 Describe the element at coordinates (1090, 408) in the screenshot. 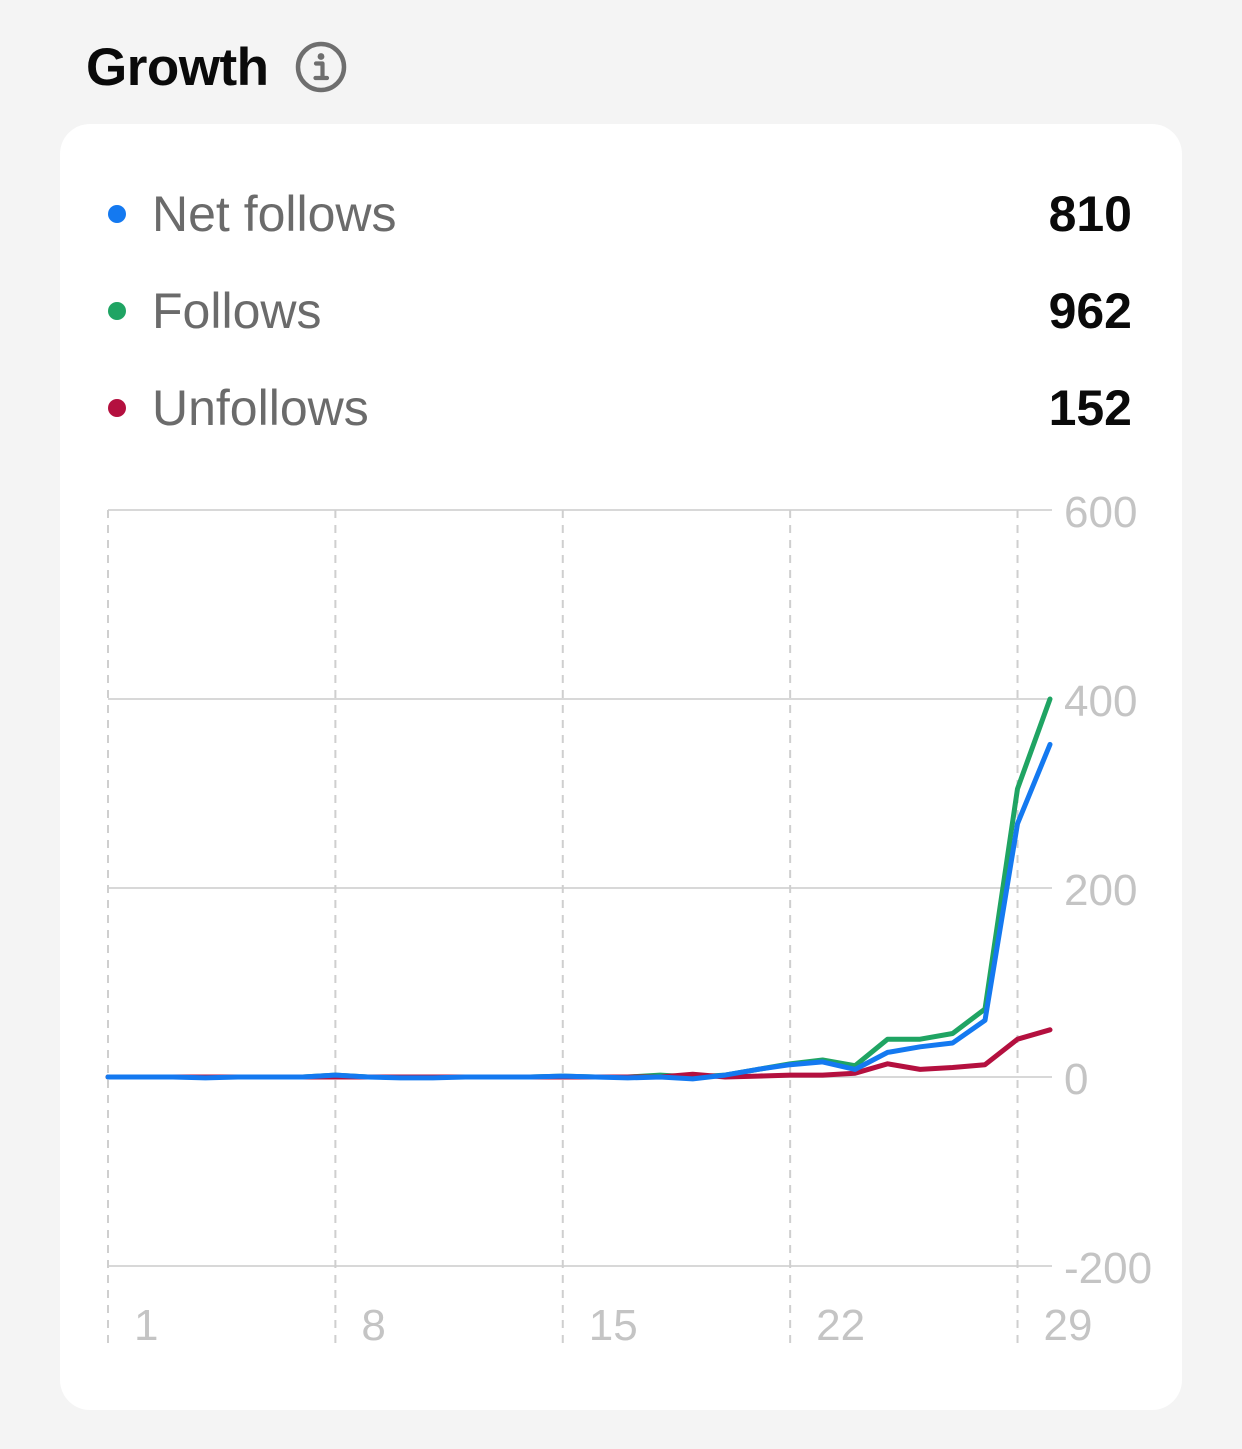

I see `legend-value: 152` at that location.